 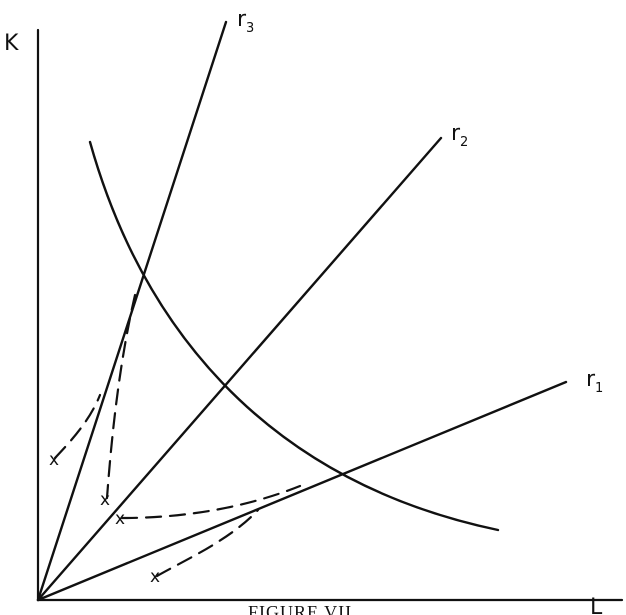 I want to click on marker-x-2: x, so click(x=105, y=500).